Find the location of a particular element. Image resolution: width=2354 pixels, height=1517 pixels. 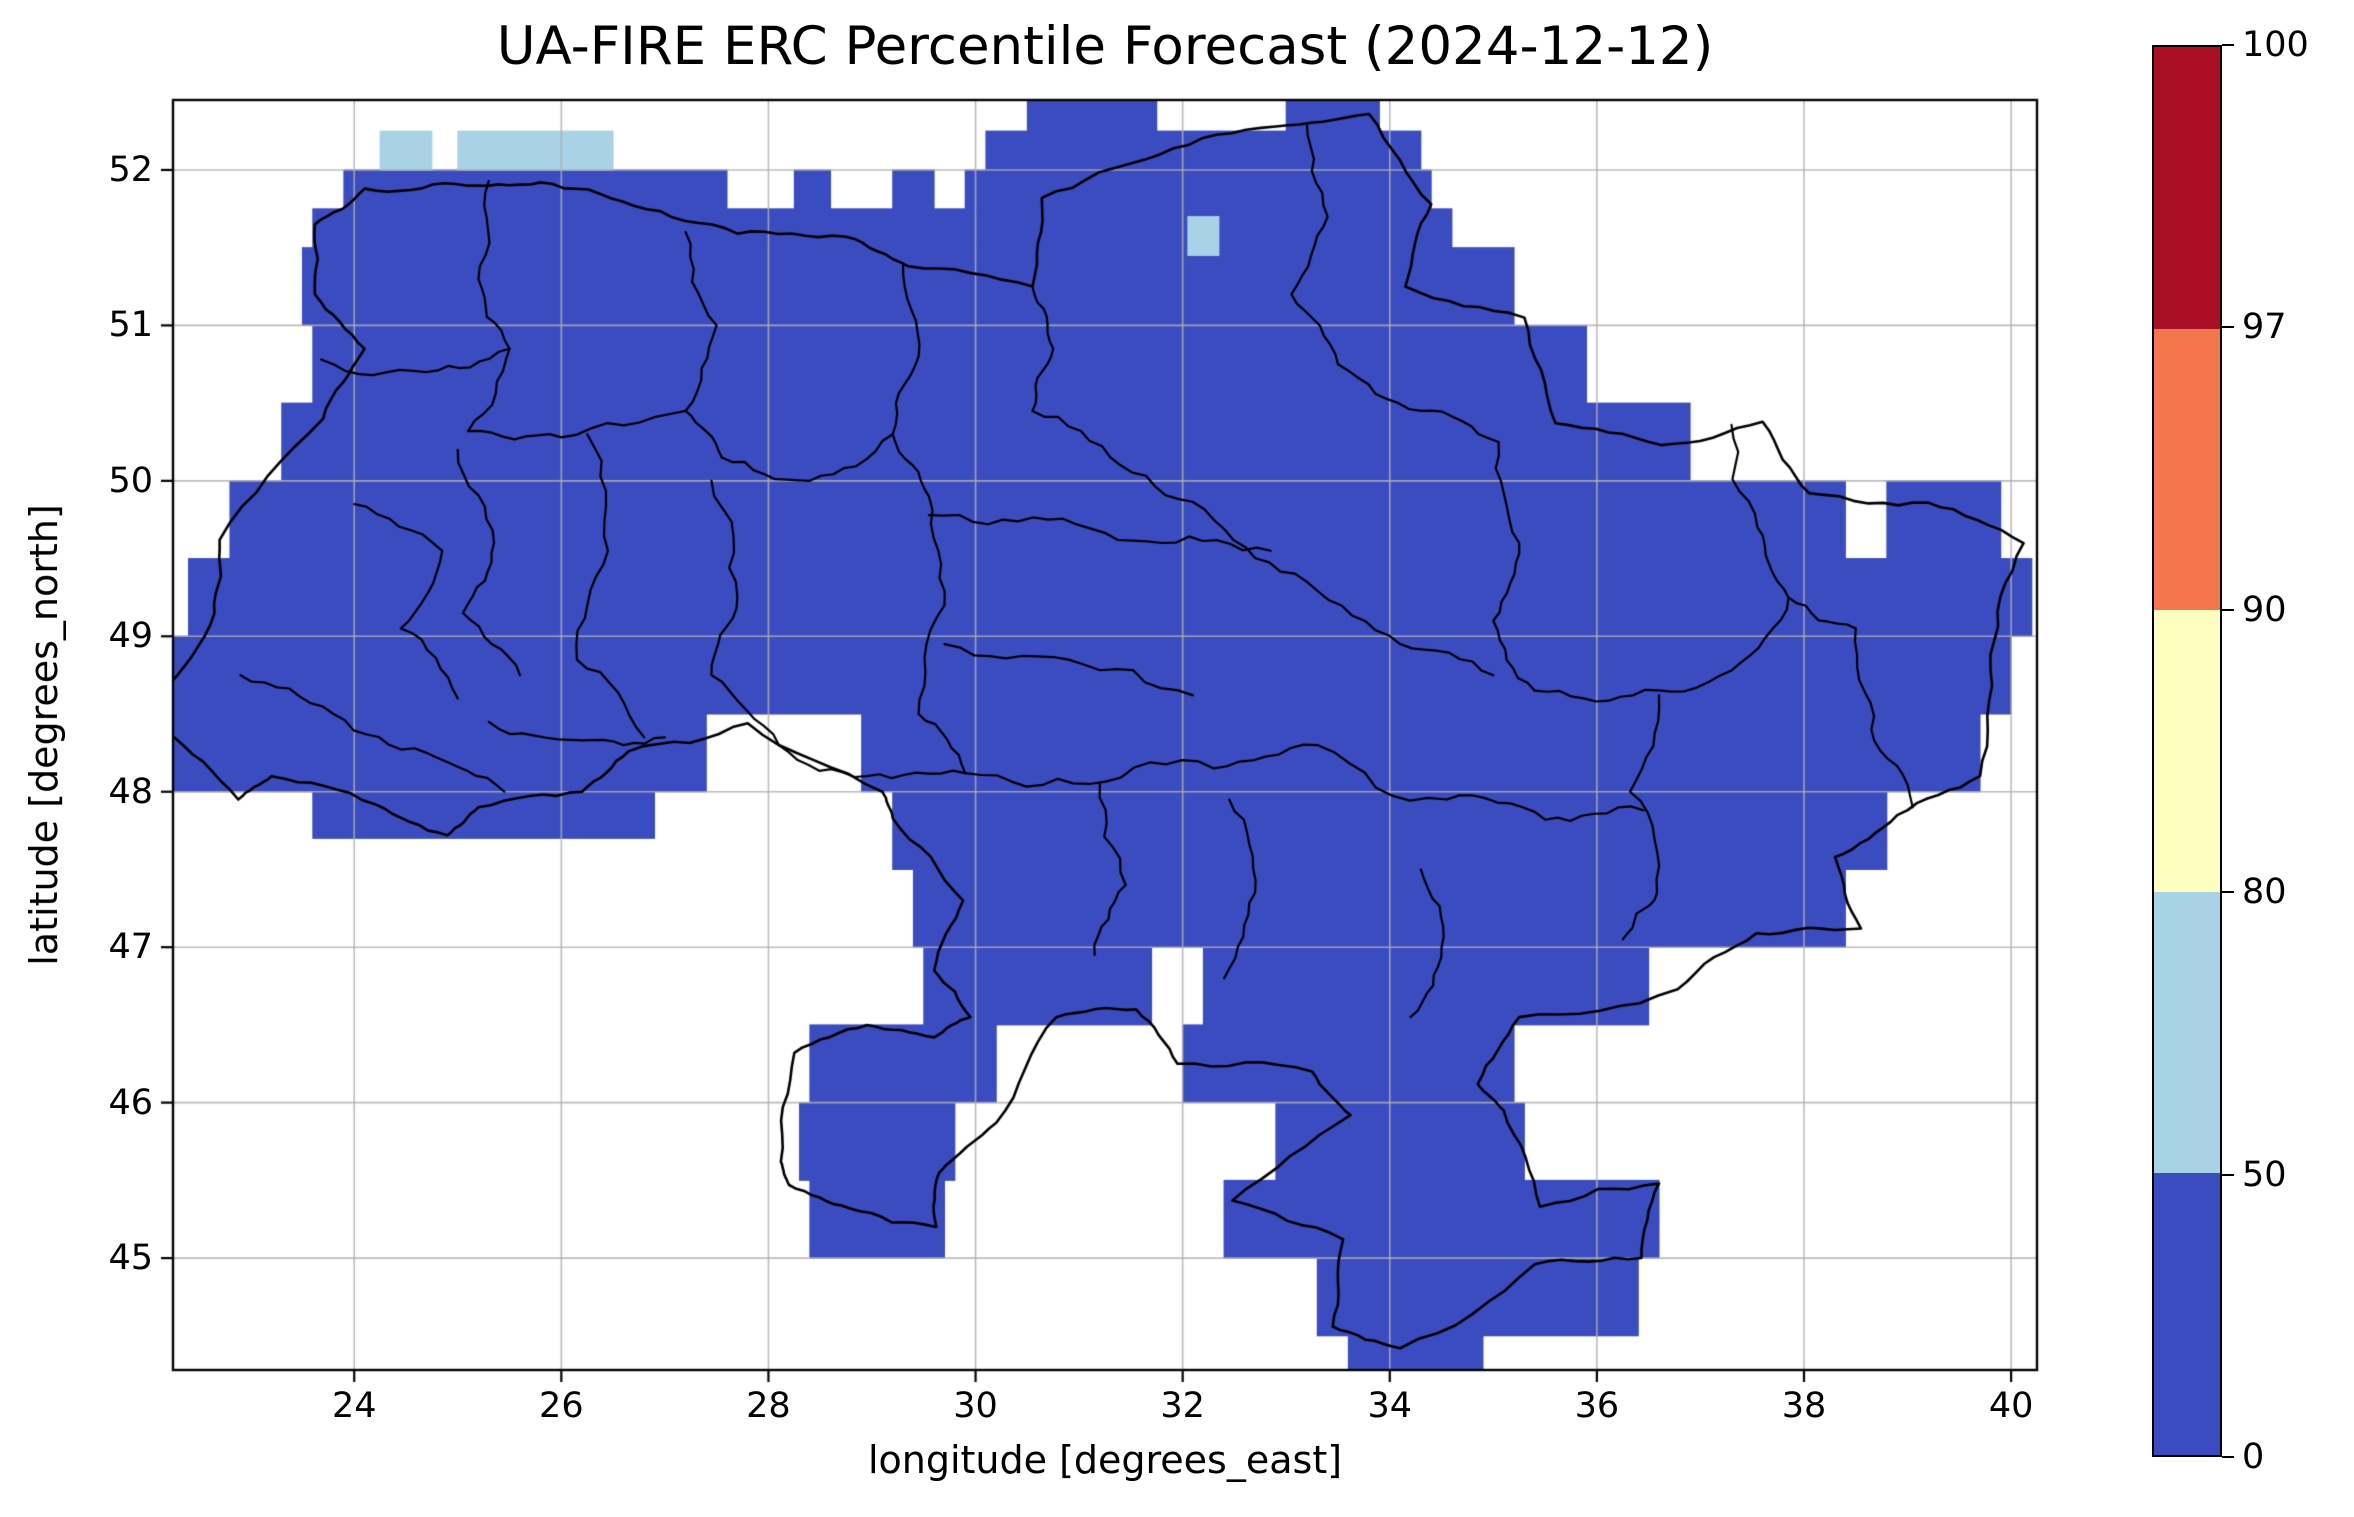

colorbar-tick-label: 90 is located at coordinates (2264, 609).